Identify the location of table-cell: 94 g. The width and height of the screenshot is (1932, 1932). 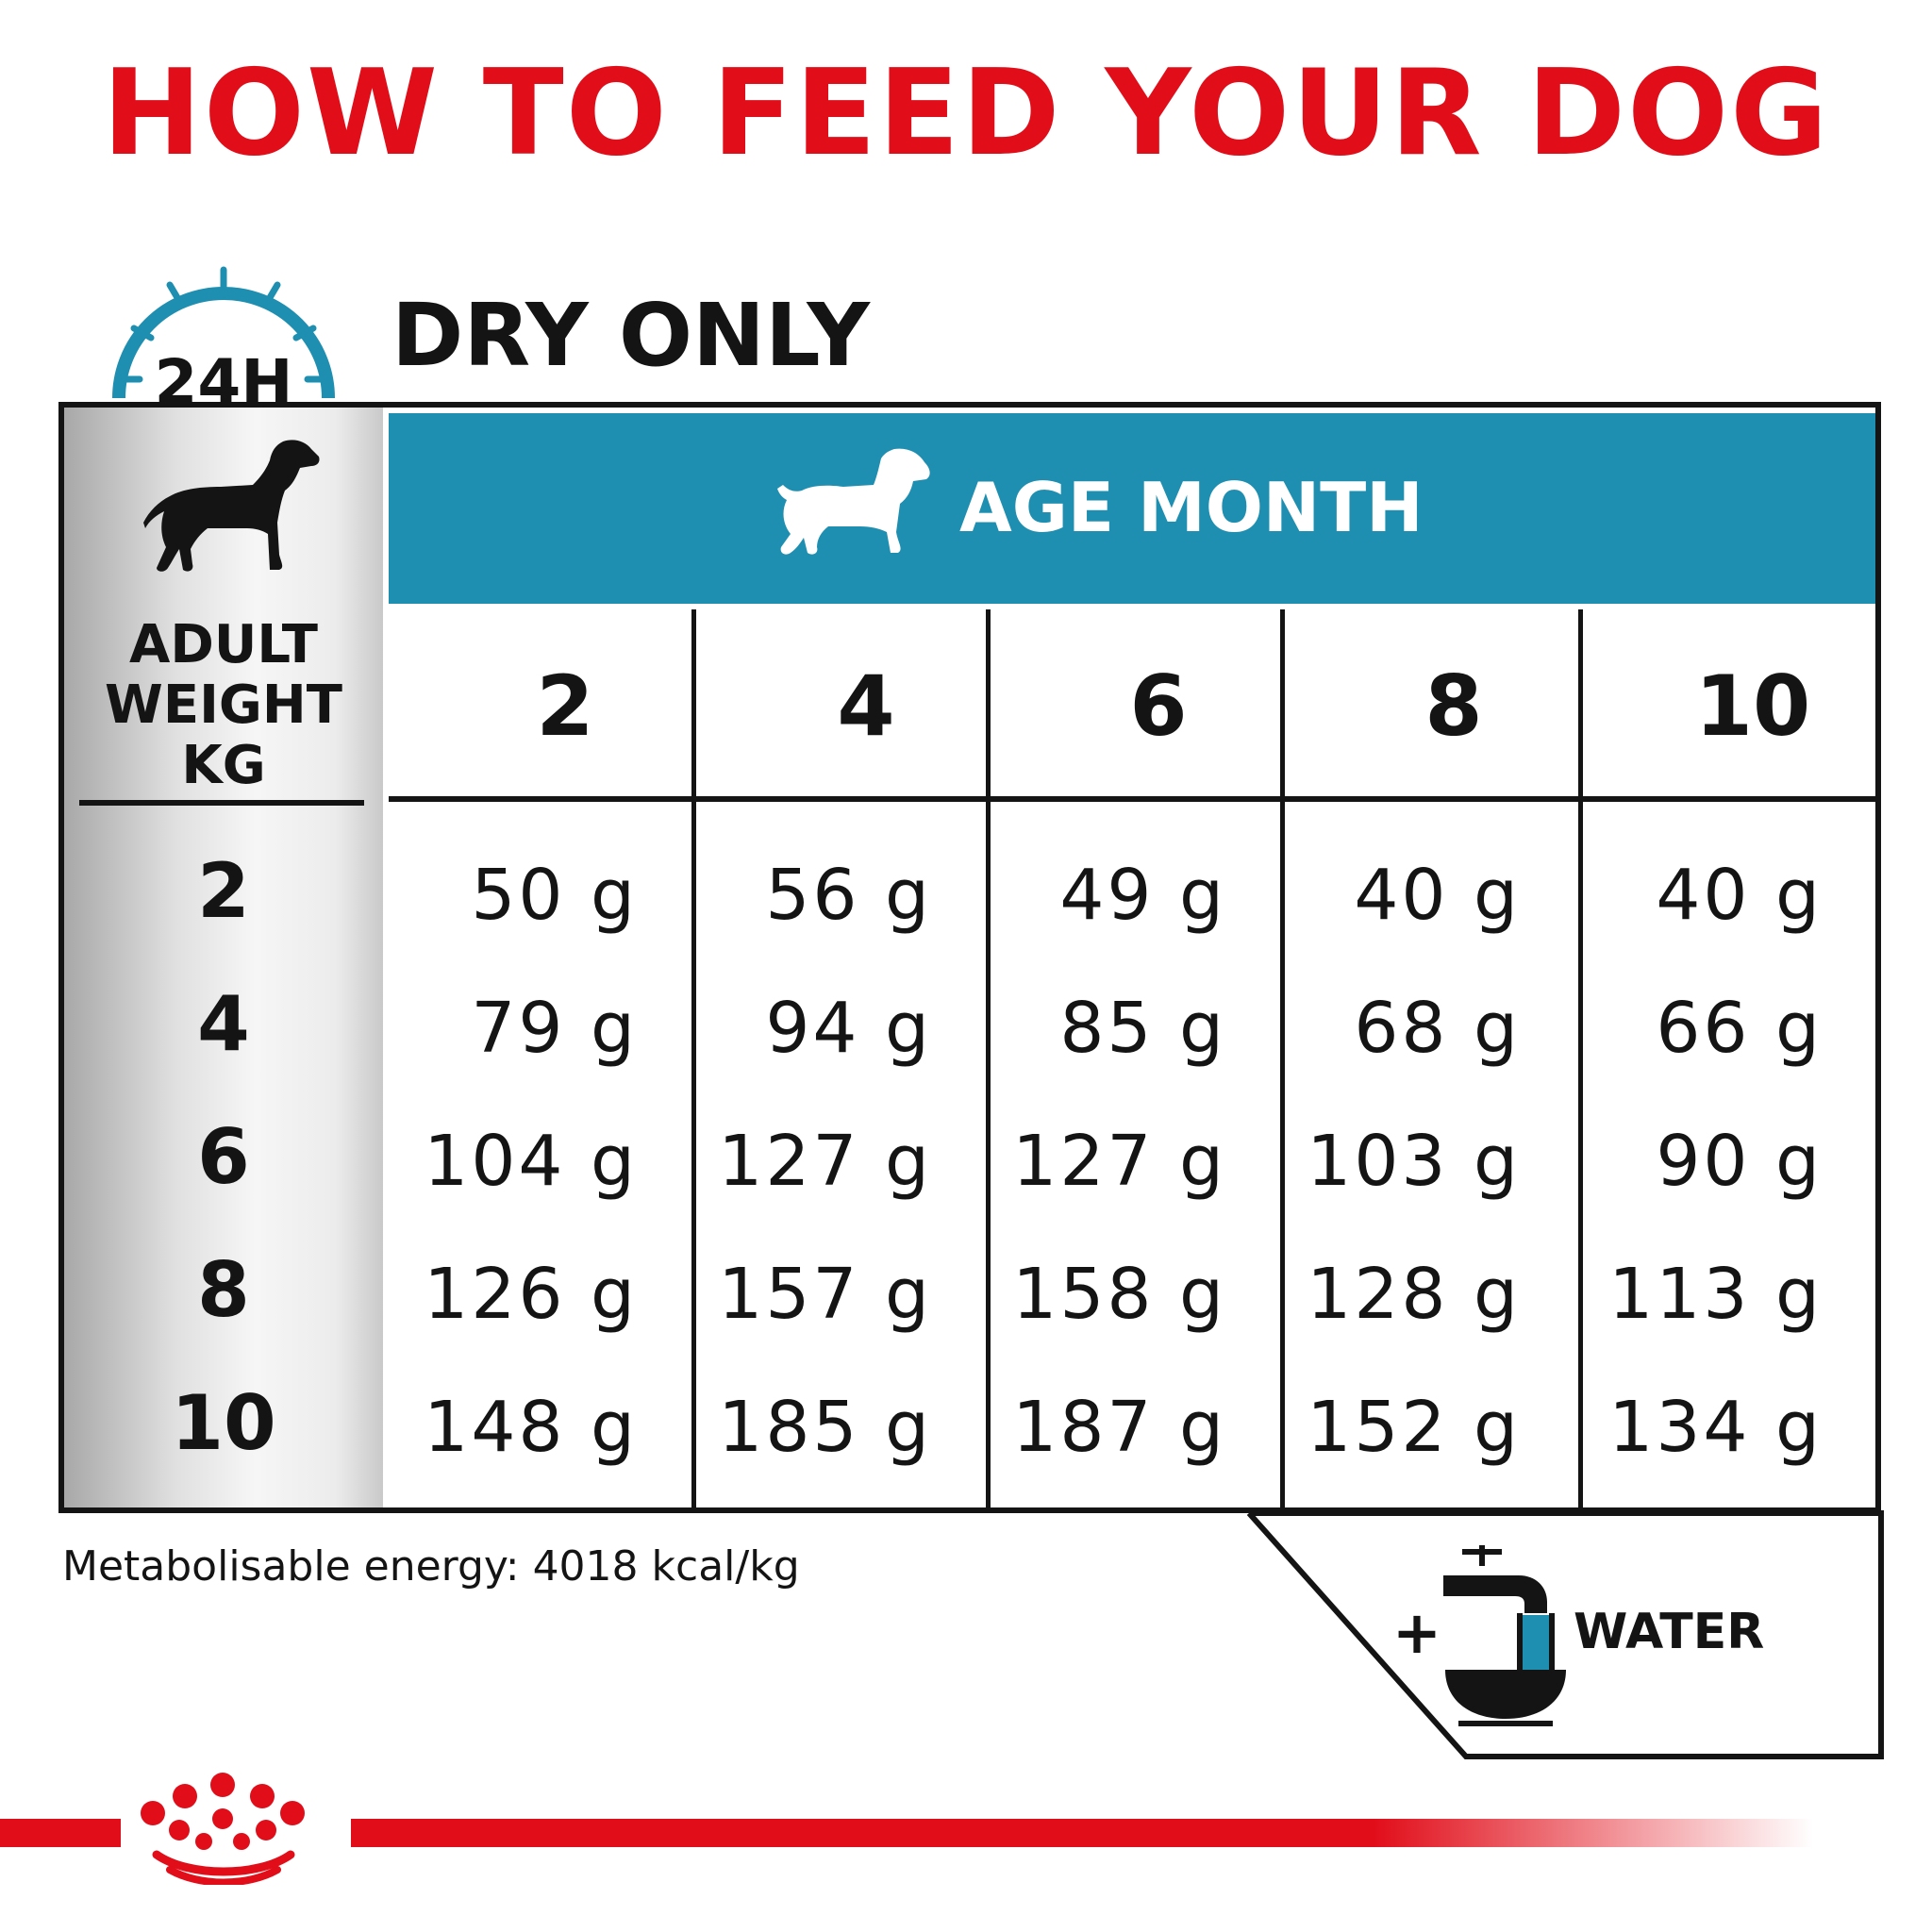
(849, 1028).